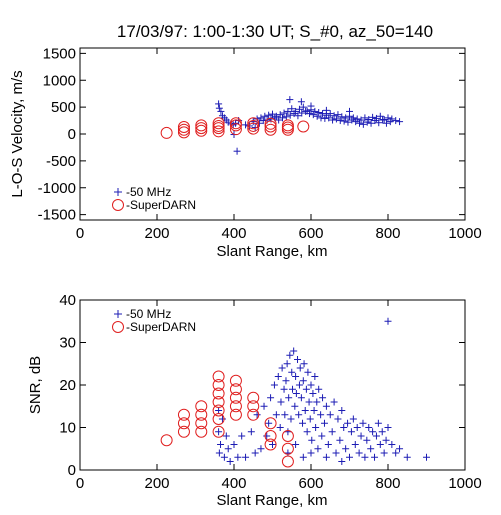  I want to click on y-tick-label: 1500, so click(59, 53).